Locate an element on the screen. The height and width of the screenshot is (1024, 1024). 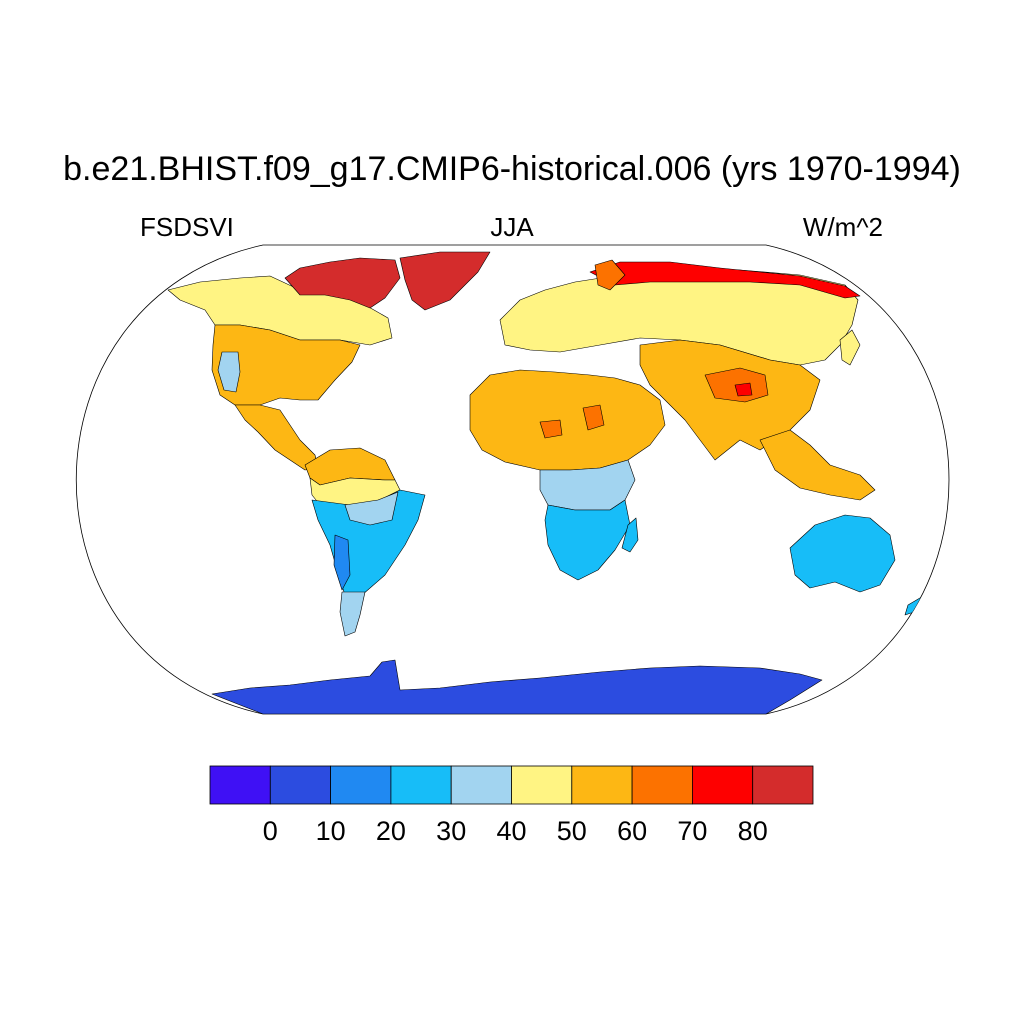
colorbar-tick-label: 80 is located at coordinates (753, 831).